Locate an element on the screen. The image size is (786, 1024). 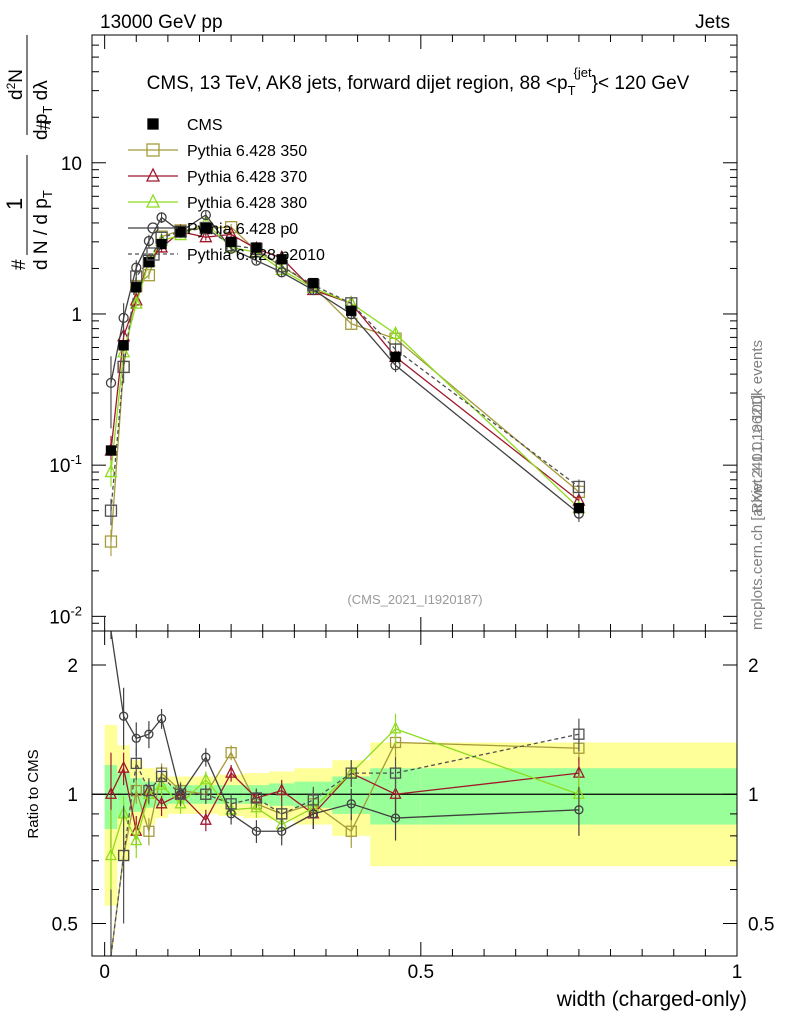
svg-text: 1 is located at coordinates (14, 204).